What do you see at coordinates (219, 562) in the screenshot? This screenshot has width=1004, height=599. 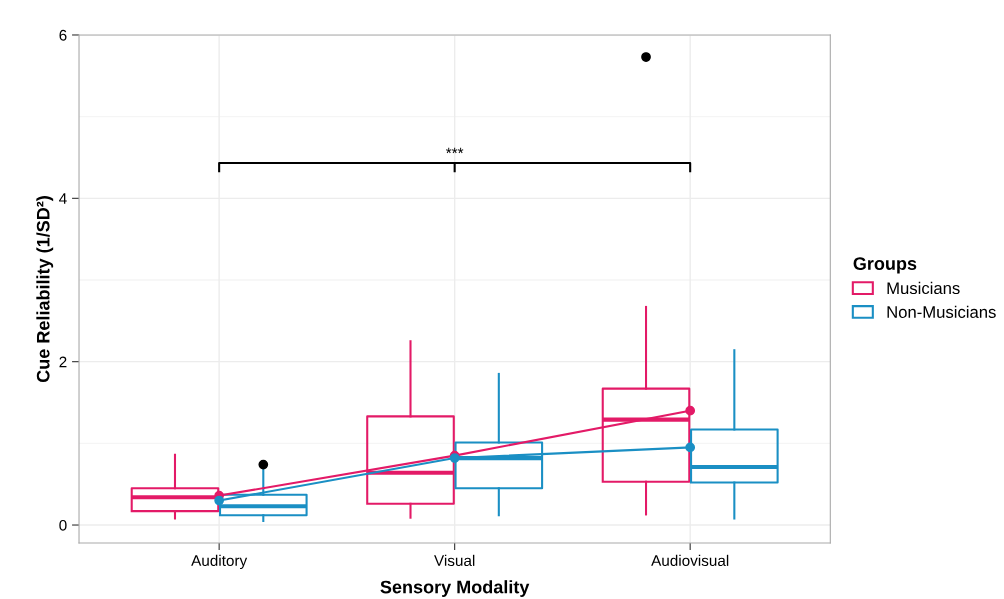 I see `x-tick-label: Auditory` at bounding box center [219, 562].